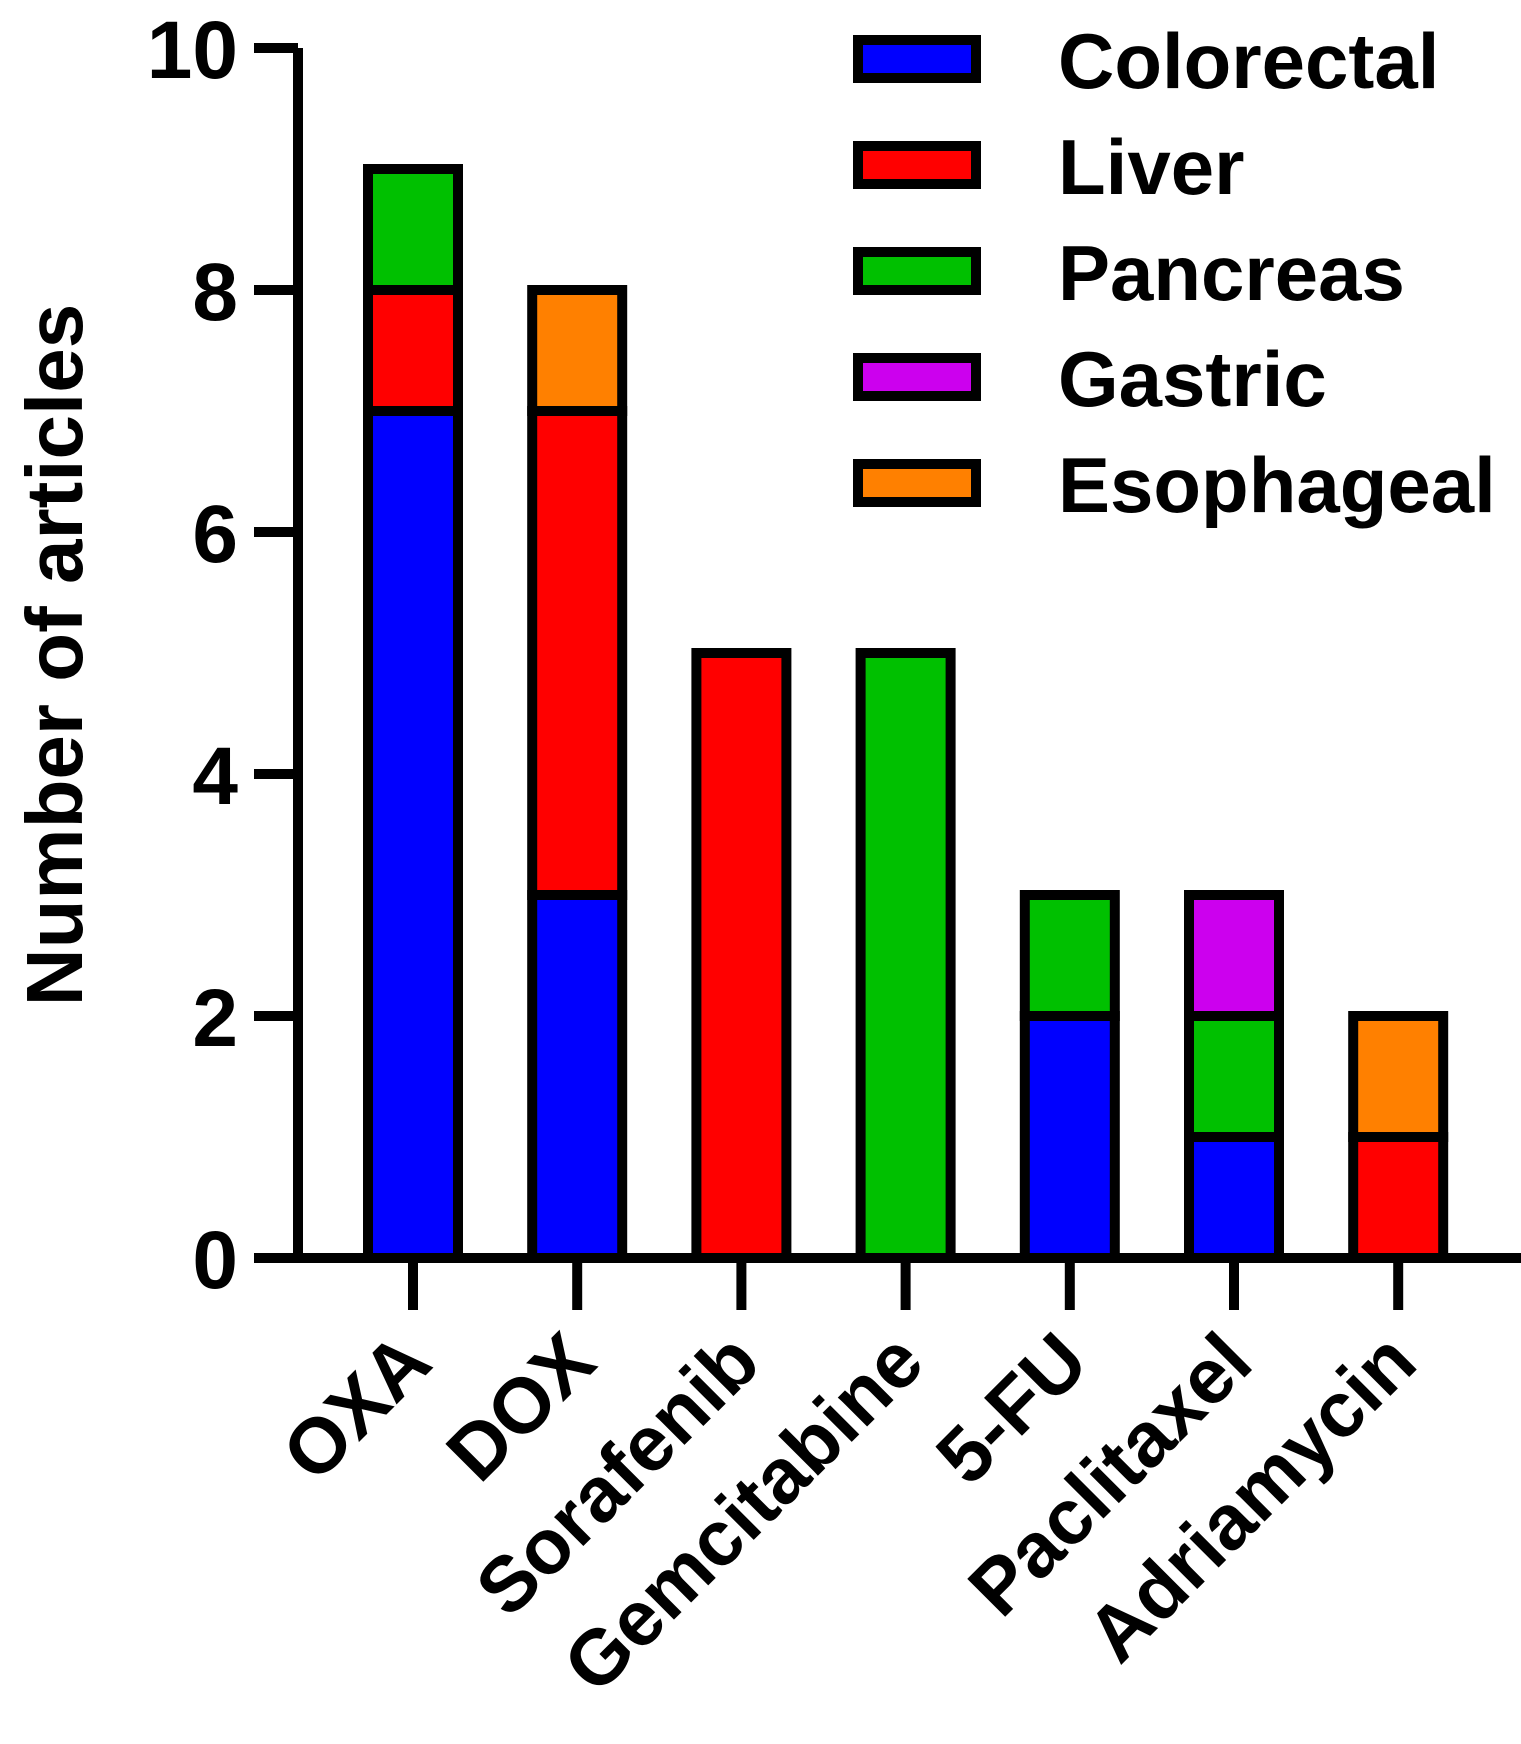 The width and height of the screenshot is (1521, 1744). I want to click on y-tick-label: 10, so click(192, 50).